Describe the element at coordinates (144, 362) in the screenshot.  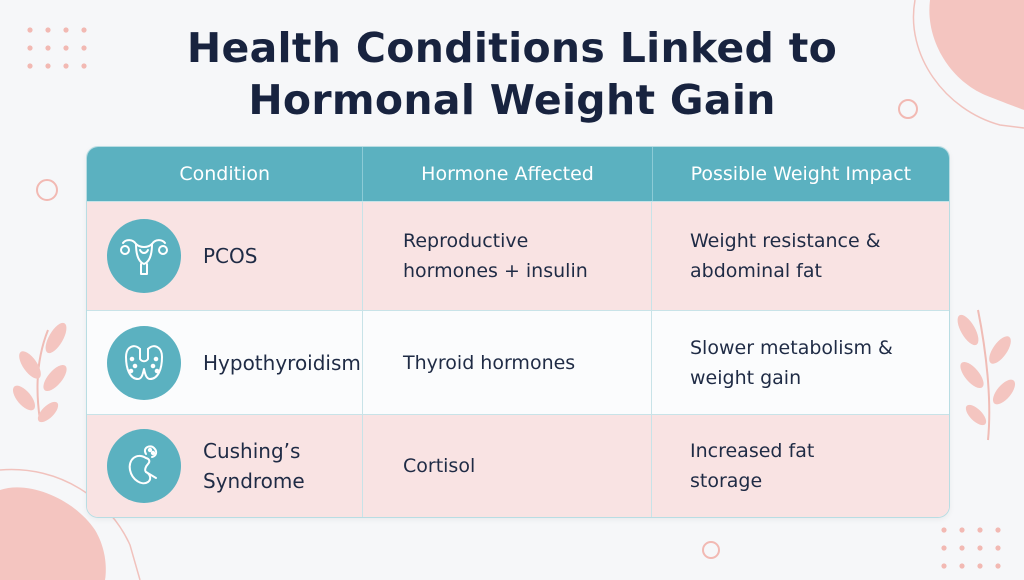
I see `thyroid-icon` at that location.